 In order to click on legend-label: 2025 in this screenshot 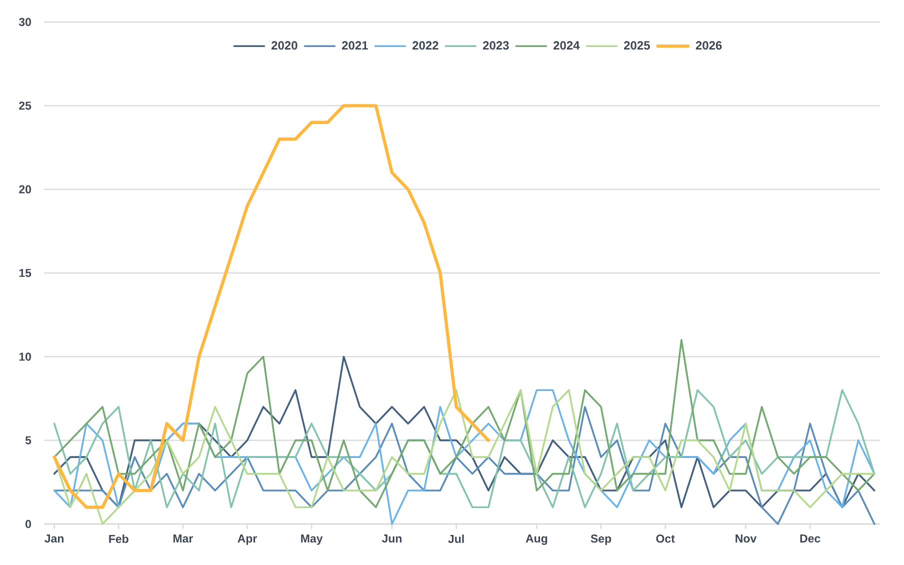, I will do `click(637, 45)`.